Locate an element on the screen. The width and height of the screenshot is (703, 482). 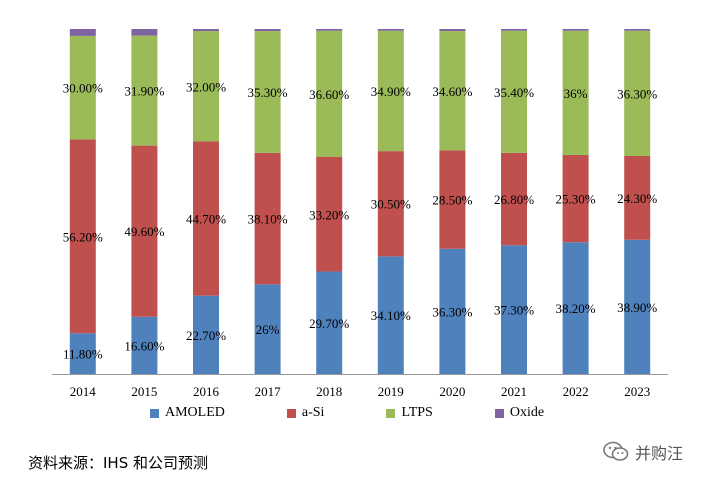
data-label-ltps-2023: 36.30% is located at coordinates (637, 93).